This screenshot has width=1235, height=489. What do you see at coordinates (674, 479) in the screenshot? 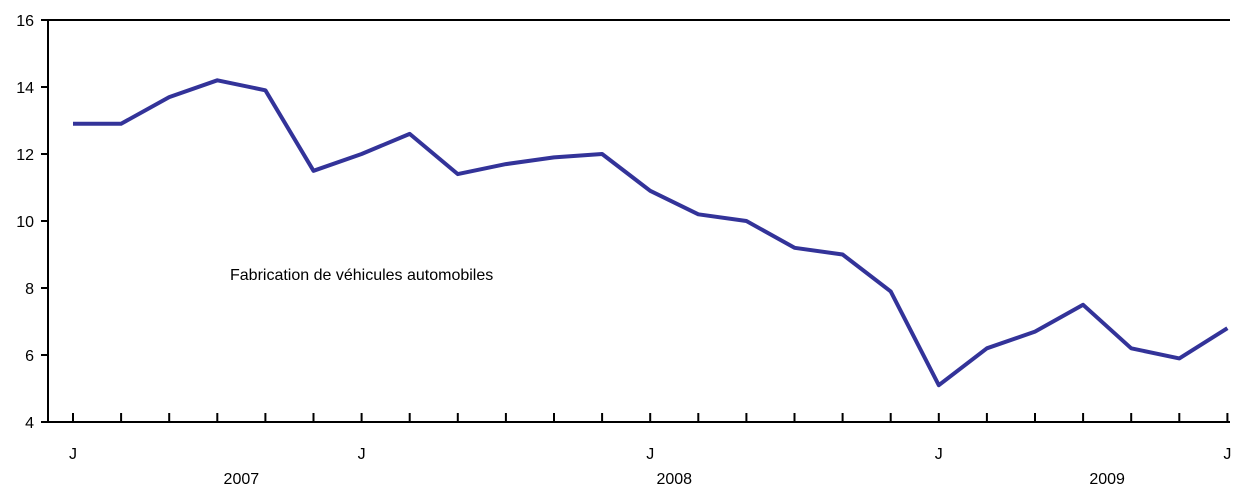
I see `x-year-label: 2008` at bounding box center [674, 479].